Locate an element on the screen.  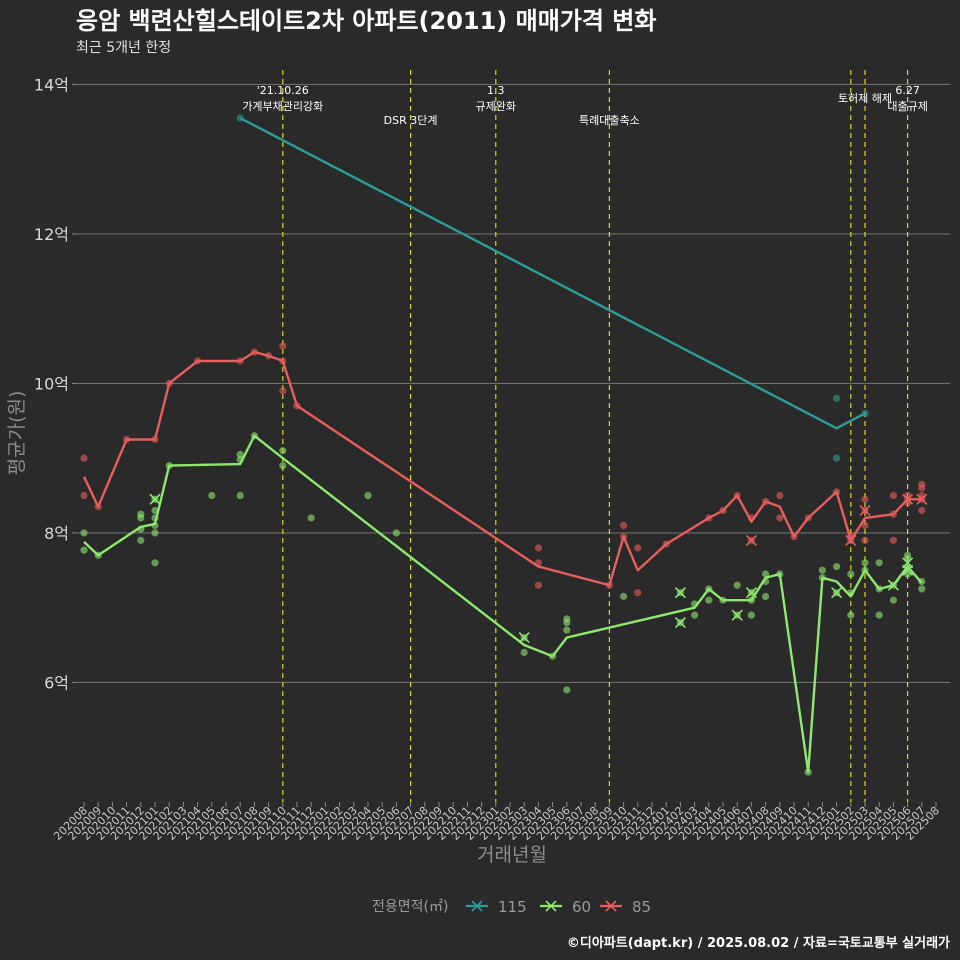
chart-title: 응암 백련산힐스테이트2차 아파트(2011) 매매가격 변화 is located at coordinates (366, 21).